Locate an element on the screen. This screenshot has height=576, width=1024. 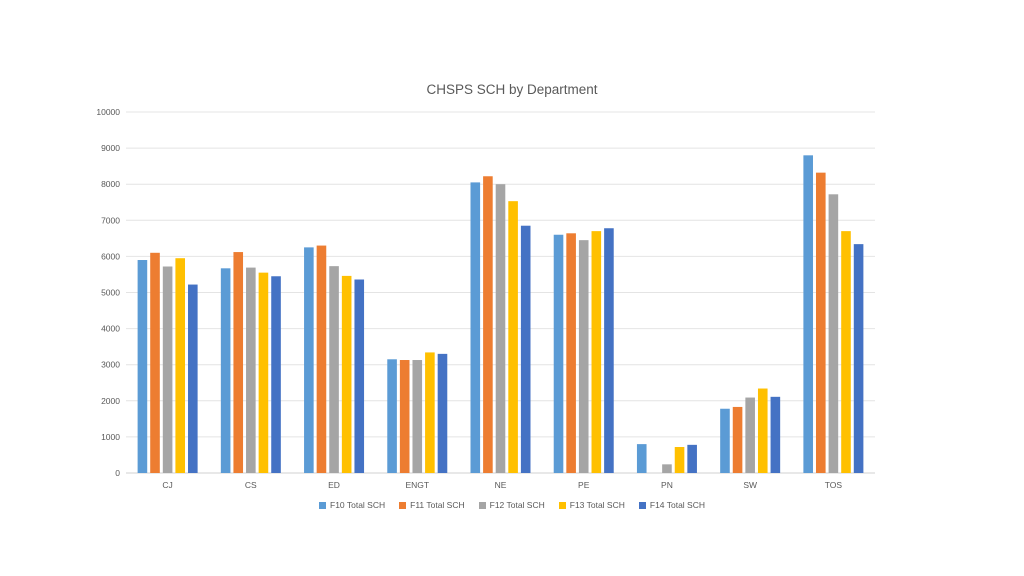
y-tick-label: 3000 is located at coordinates (110, 365).